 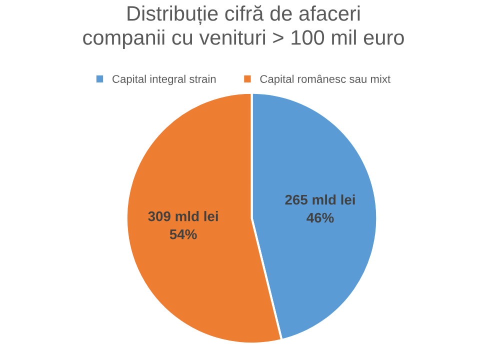 I want to click on data-label: 265 mld lei 46%, so click(x=320, y=208).